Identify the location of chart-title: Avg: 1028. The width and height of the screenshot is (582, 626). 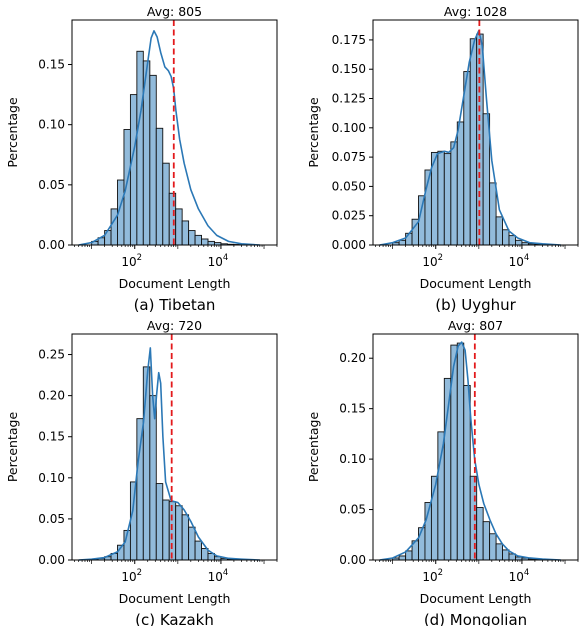
(475, 11).